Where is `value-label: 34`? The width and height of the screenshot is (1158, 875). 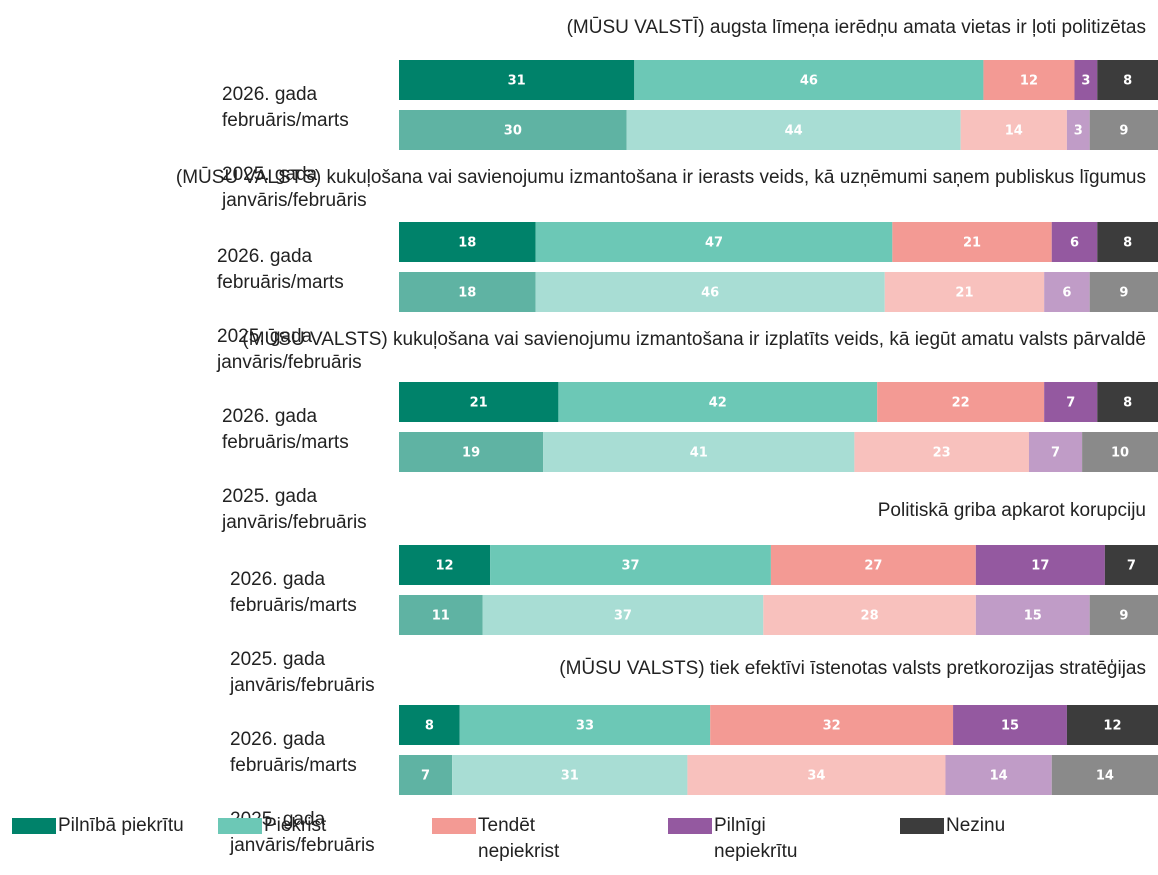
value-label: 34 is located at coordinates (816, 776).